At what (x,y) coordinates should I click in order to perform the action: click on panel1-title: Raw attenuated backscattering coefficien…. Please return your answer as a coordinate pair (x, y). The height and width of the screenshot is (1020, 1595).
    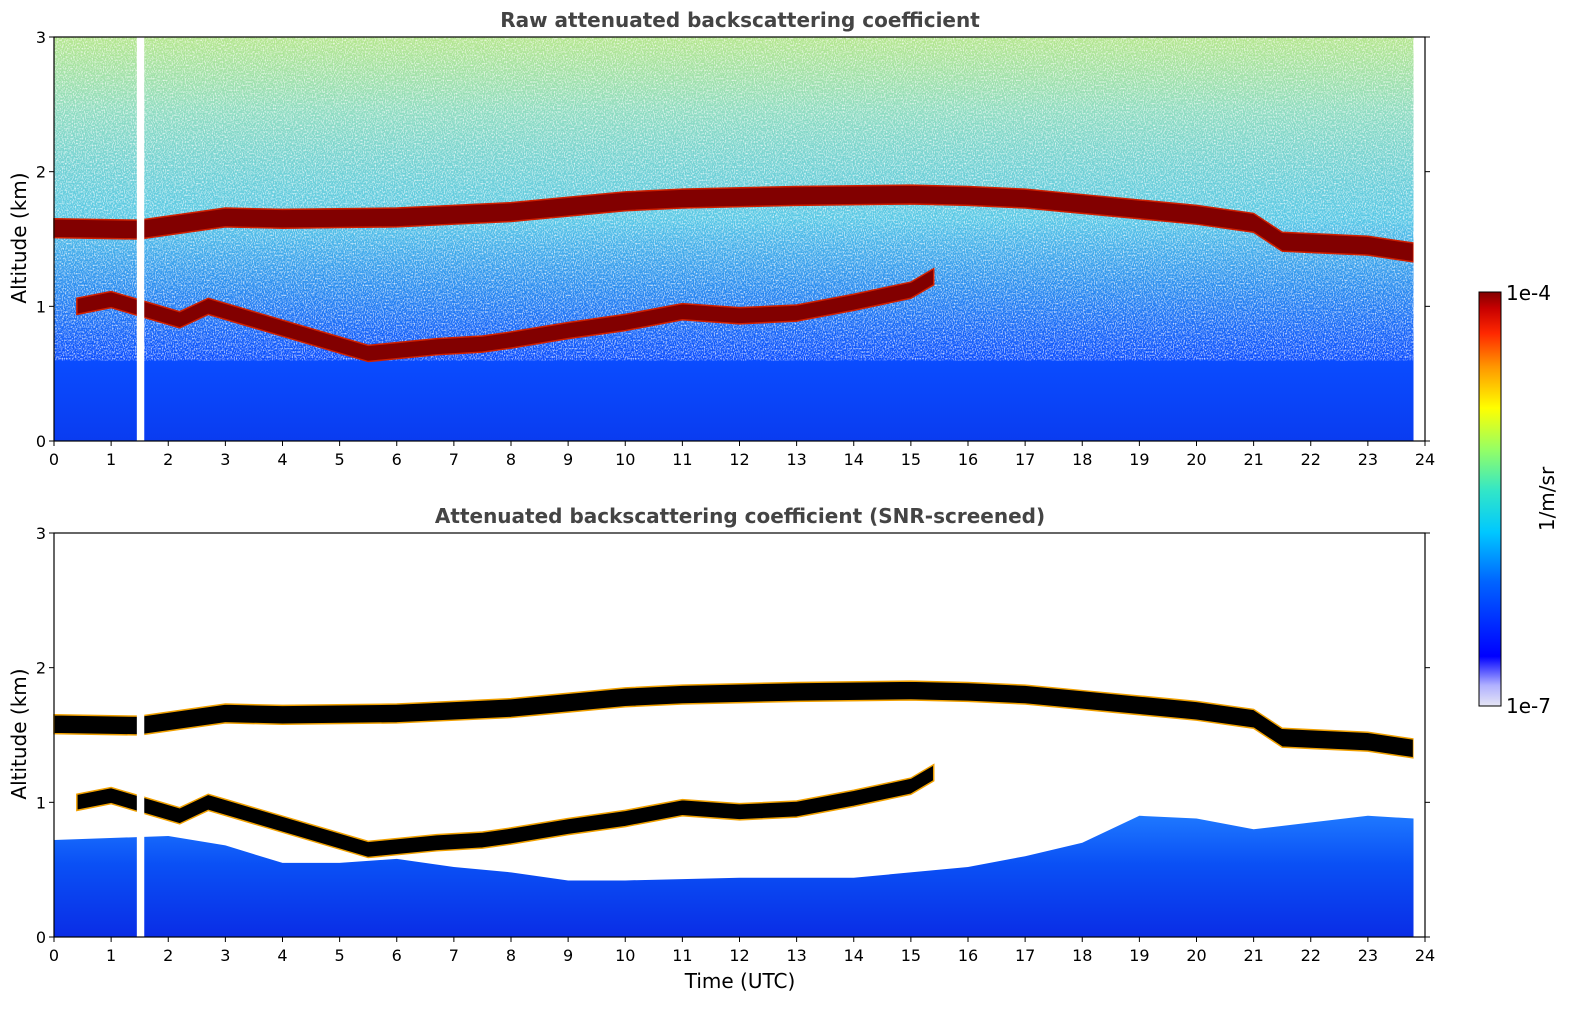
    Looking at the image, I should click on (740, 20).